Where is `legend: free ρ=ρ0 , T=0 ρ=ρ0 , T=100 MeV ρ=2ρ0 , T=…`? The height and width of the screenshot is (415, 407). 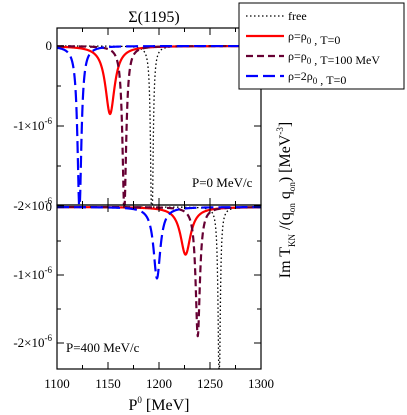 legend: free ρ=ρ0 , T=0 ρ=ρ0 , T=100 MeV ρ=2ρ0 , T=… is located at coordinates (321, 46).